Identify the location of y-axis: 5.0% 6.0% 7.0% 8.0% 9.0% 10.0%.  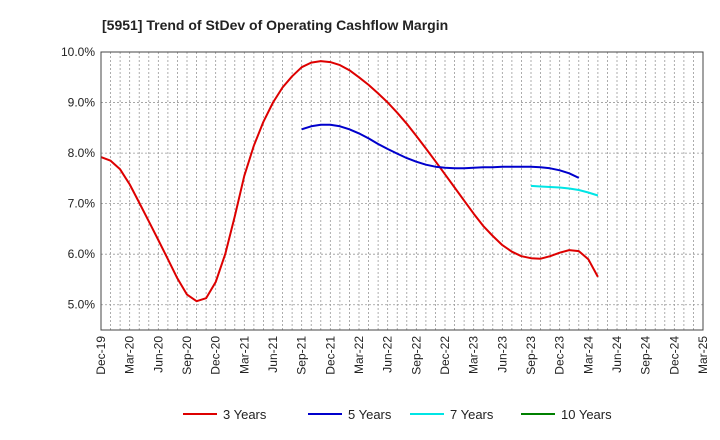
(78, 178).